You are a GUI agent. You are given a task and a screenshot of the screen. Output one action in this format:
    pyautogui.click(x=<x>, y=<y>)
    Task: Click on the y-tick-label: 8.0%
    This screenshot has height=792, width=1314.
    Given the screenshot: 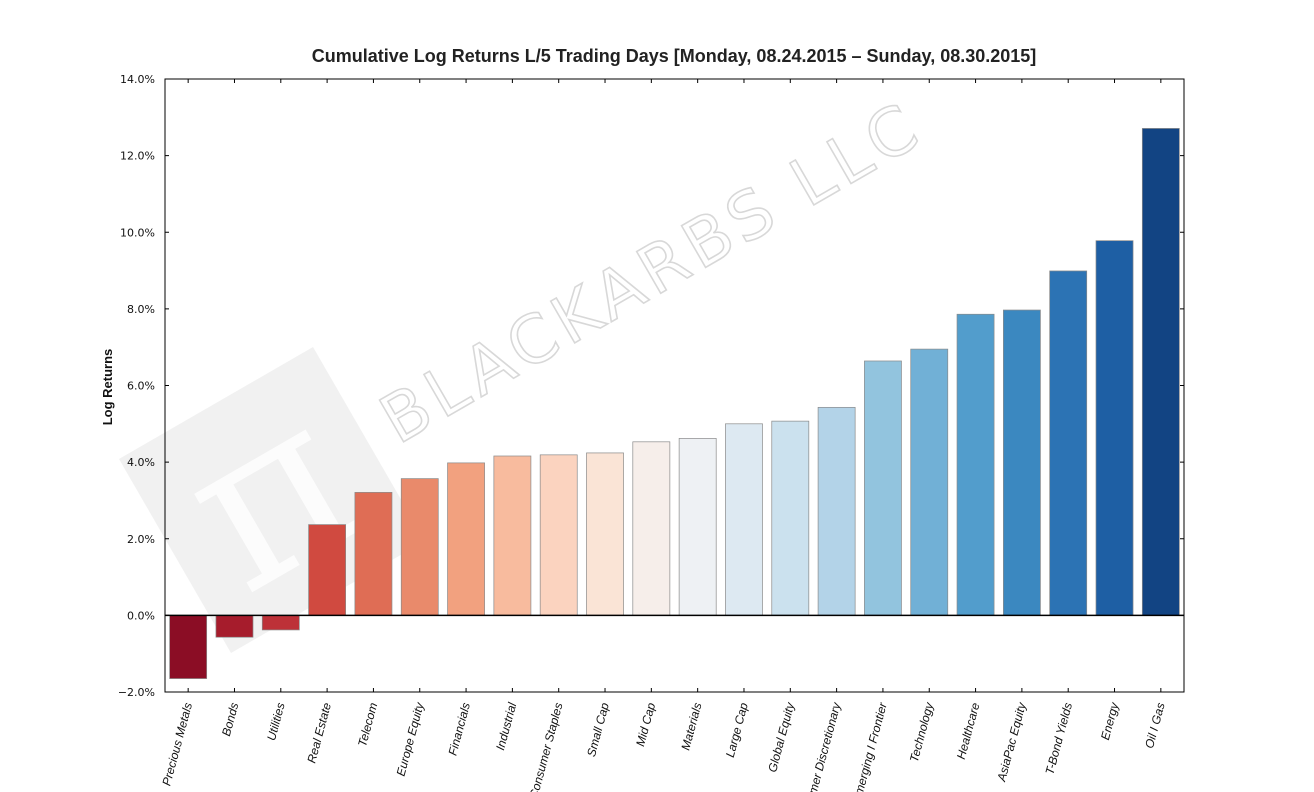 What is the action you would take?
    pyautogui.click(x=141, y=309)
    